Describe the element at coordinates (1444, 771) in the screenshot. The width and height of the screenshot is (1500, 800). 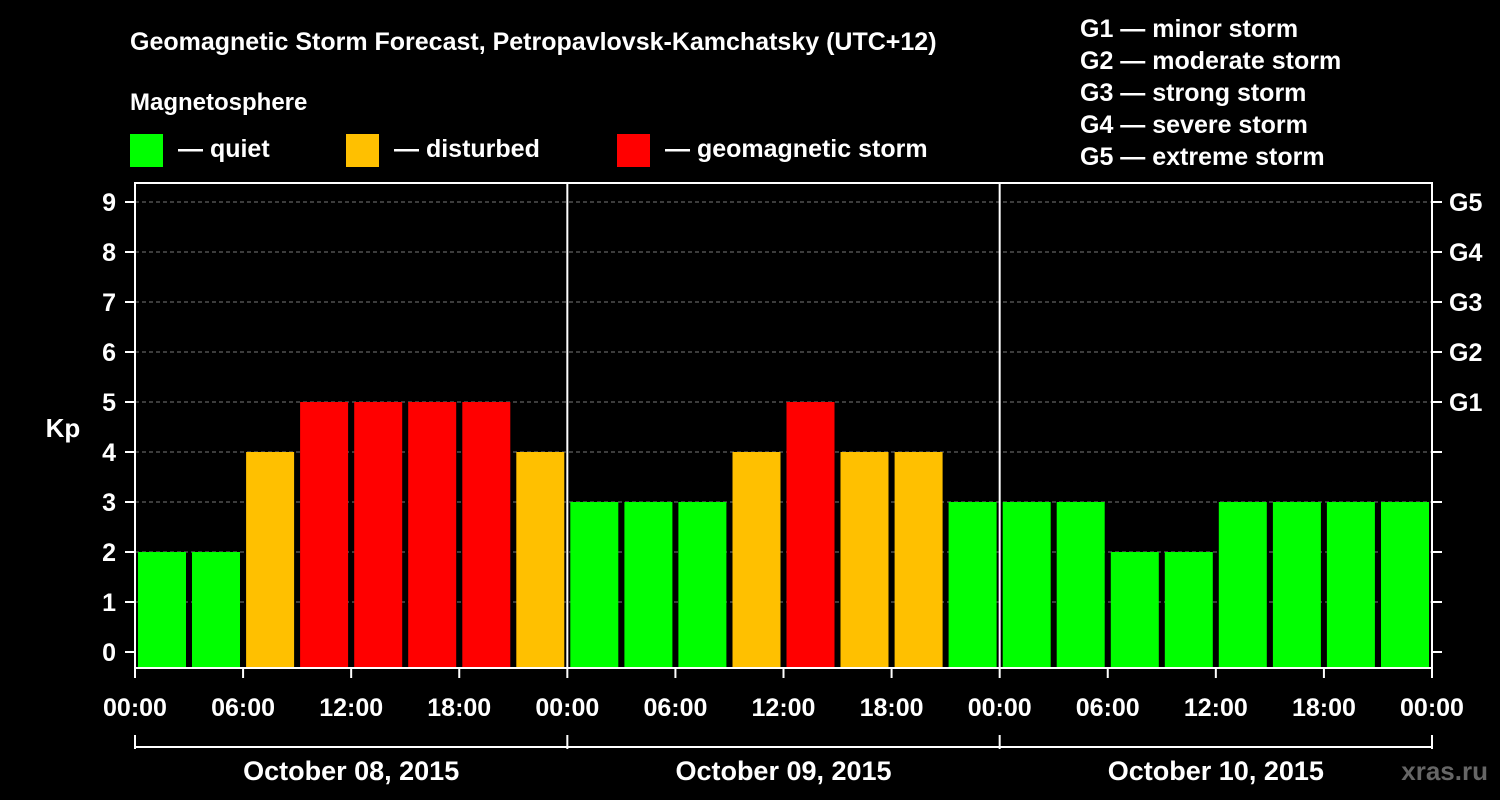
I see `watermark: xras.ru` at that location.